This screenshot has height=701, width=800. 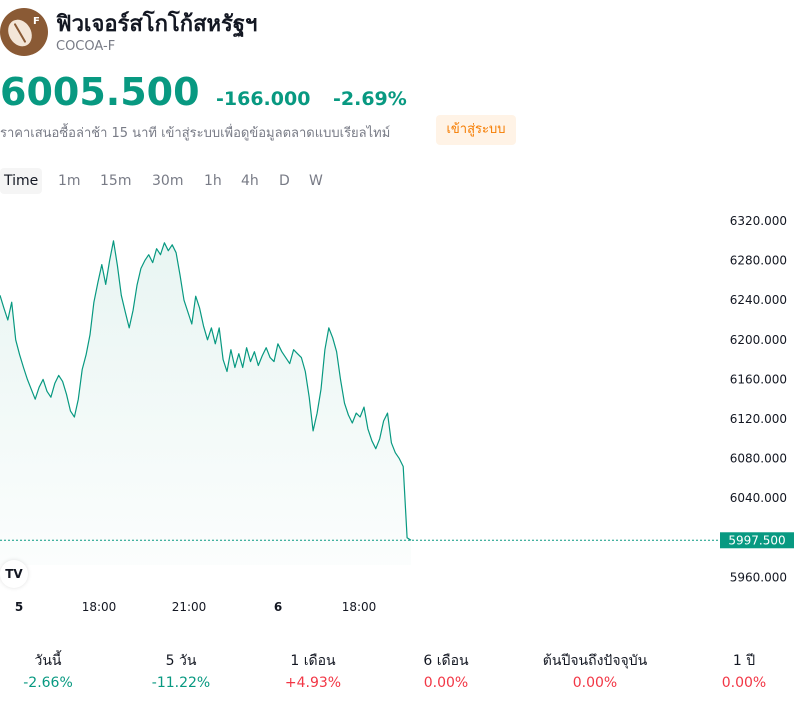 I want to click on tab-time: Time, so click(x=21, y=181).